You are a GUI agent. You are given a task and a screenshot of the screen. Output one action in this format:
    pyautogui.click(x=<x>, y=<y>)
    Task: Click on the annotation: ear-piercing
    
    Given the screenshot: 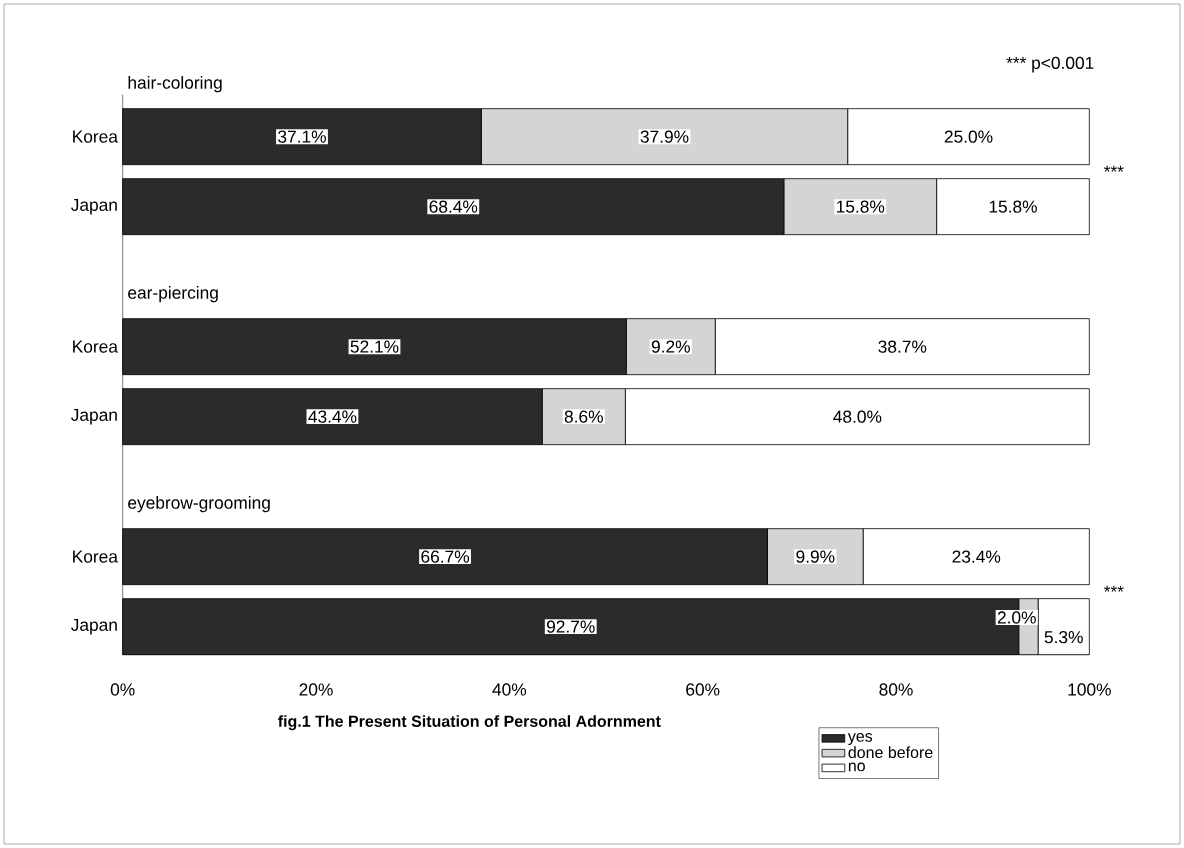 What is the action you would take?
    pyautogui.click(x=173, y=294)
    